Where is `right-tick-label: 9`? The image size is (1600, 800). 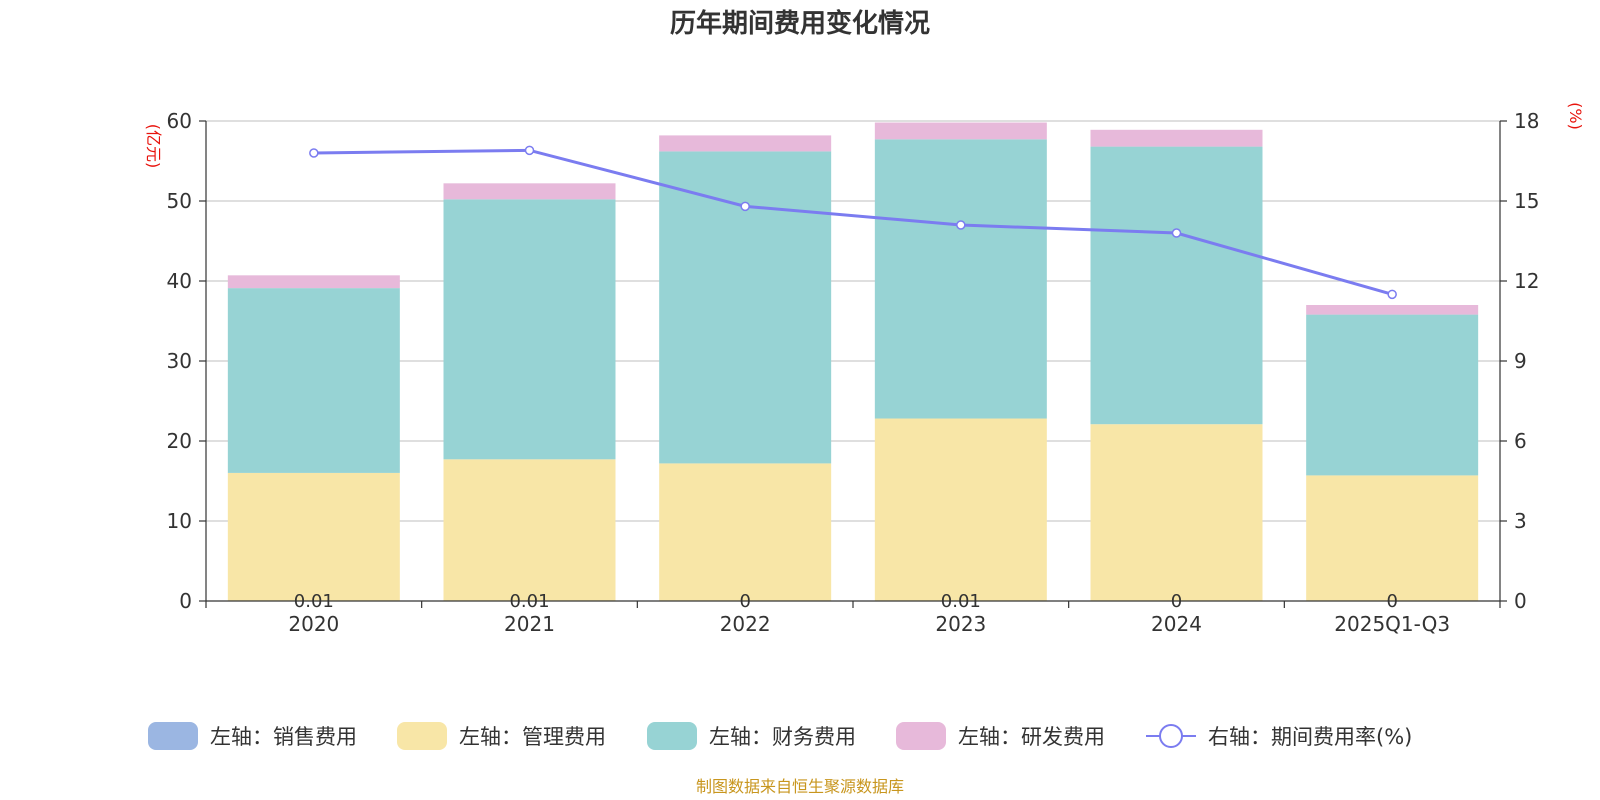
right-tick-label: 9 is located at coordinates (1520, 361).